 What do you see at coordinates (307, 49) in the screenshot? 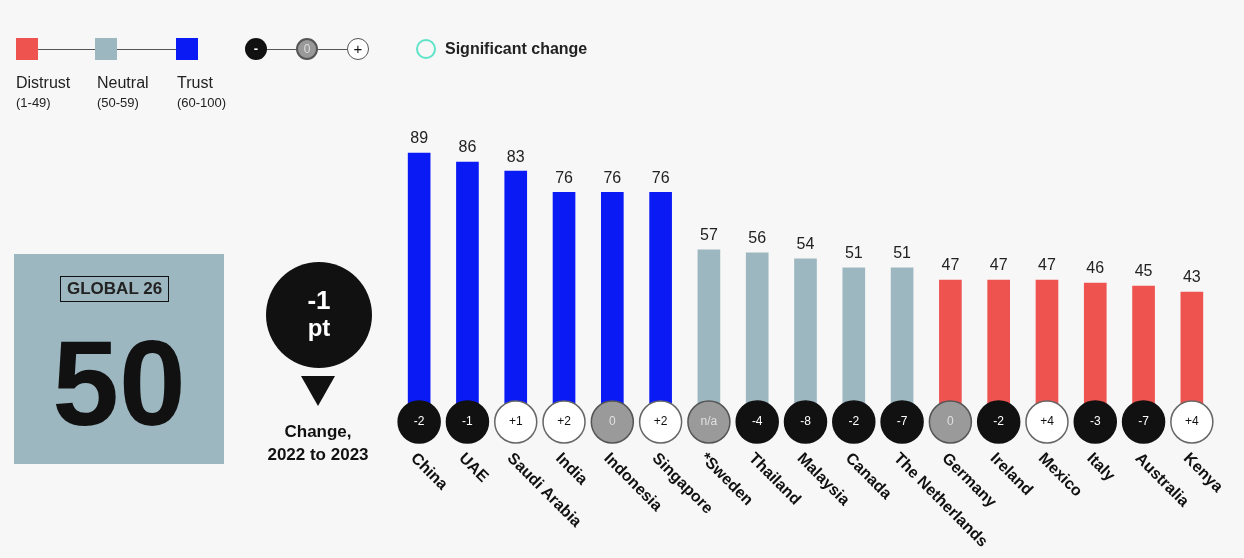
I see `text: 0` at bounding box center [307, 49].